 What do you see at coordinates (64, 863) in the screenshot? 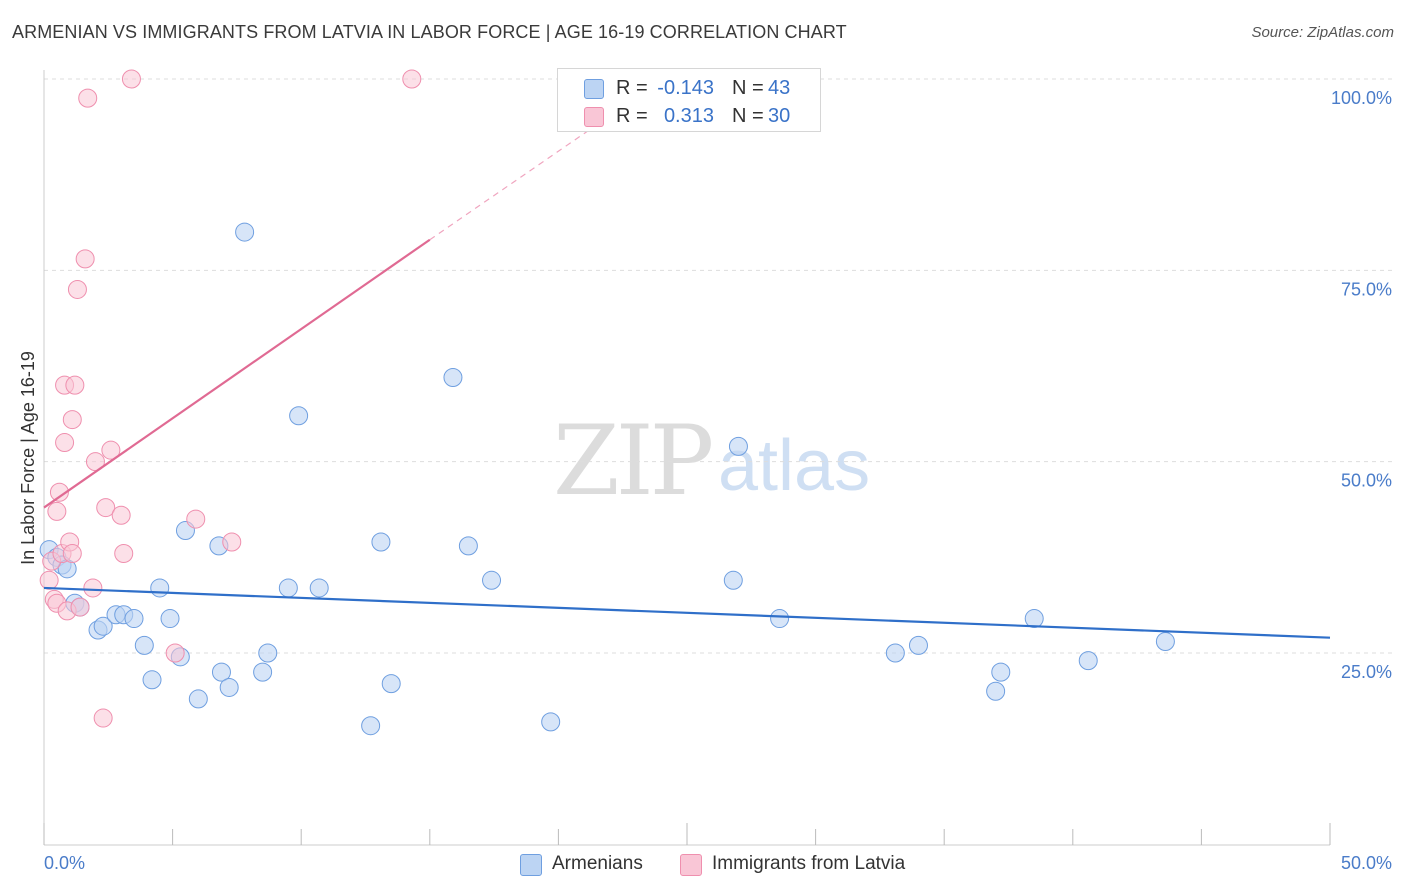
I see `x-tick-label: 0.0%` at bounding box center [64, 863].